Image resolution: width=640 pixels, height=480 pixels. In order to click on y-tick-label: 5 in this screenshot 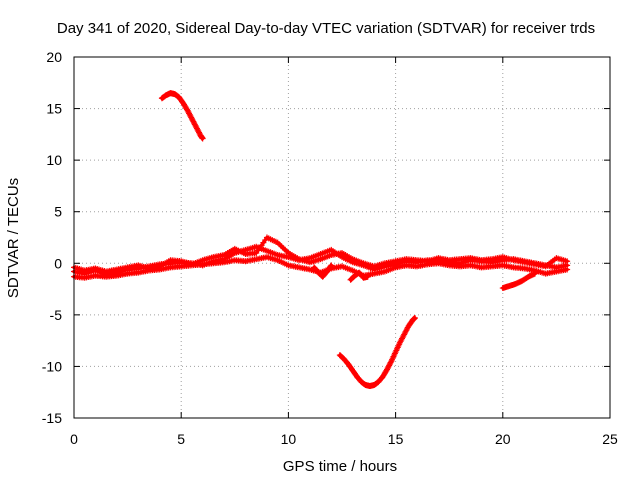, I will do `click(58, 212)`.